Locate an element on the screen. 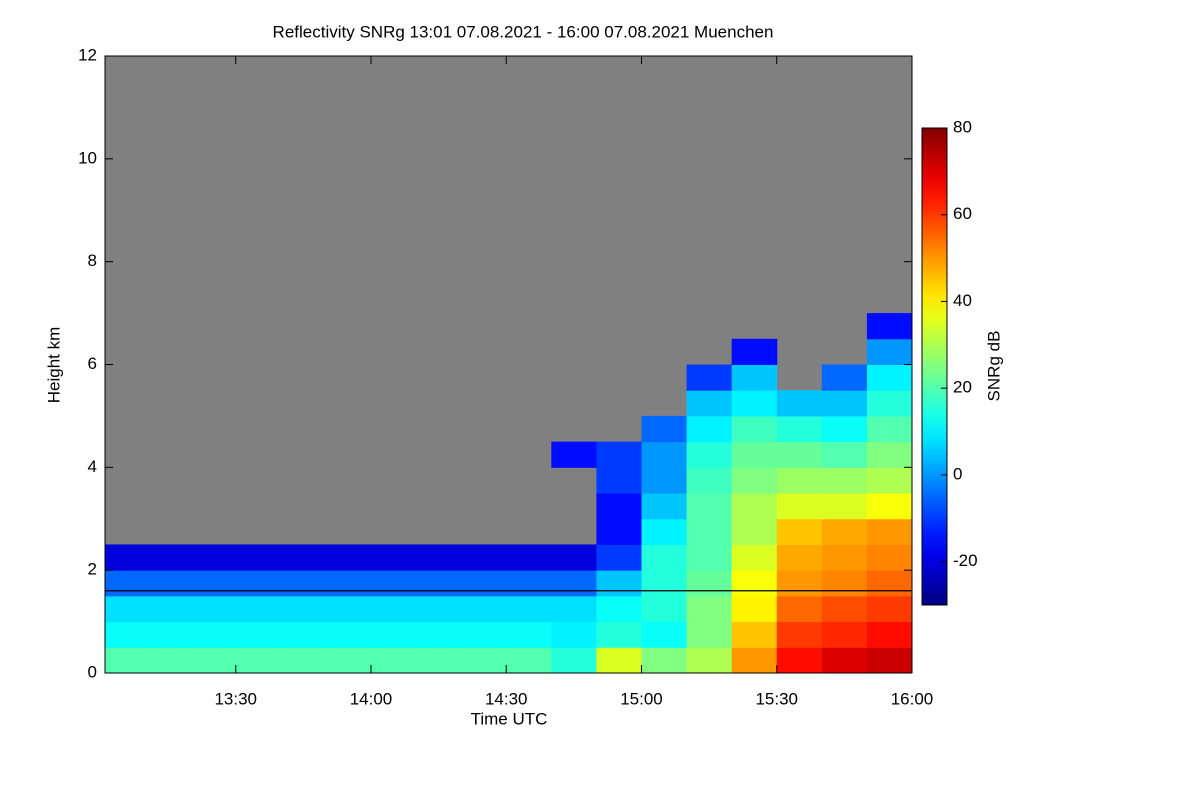  colorbar-tick-label: -20 is located at coordinates (965, 560).